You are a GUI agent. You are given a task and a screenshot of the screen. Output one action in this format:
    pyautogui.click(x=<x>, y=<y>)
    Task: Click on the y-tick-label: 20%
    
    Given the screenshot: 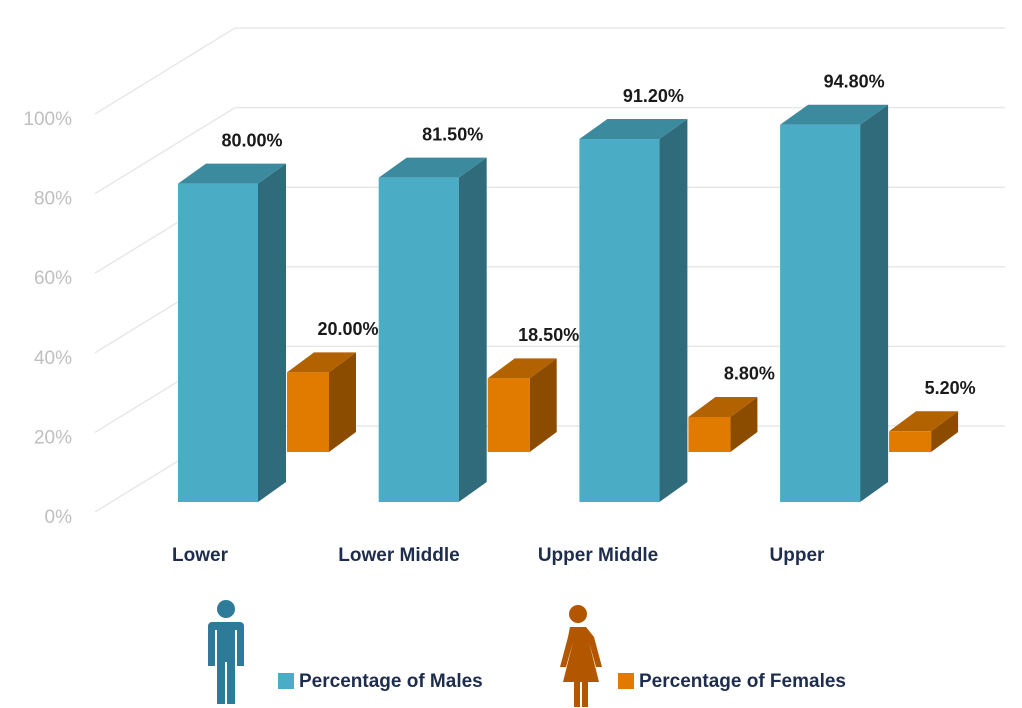 What is the action you would take?
    pyautogui.click(x=53, y=437)
    